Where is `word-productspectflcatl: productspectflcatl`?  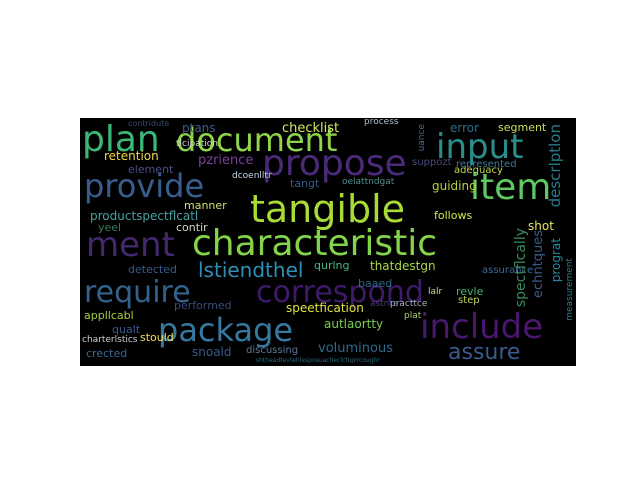 word-productspectflcatl: productspectflcatl is located at coordinates (144, 216).